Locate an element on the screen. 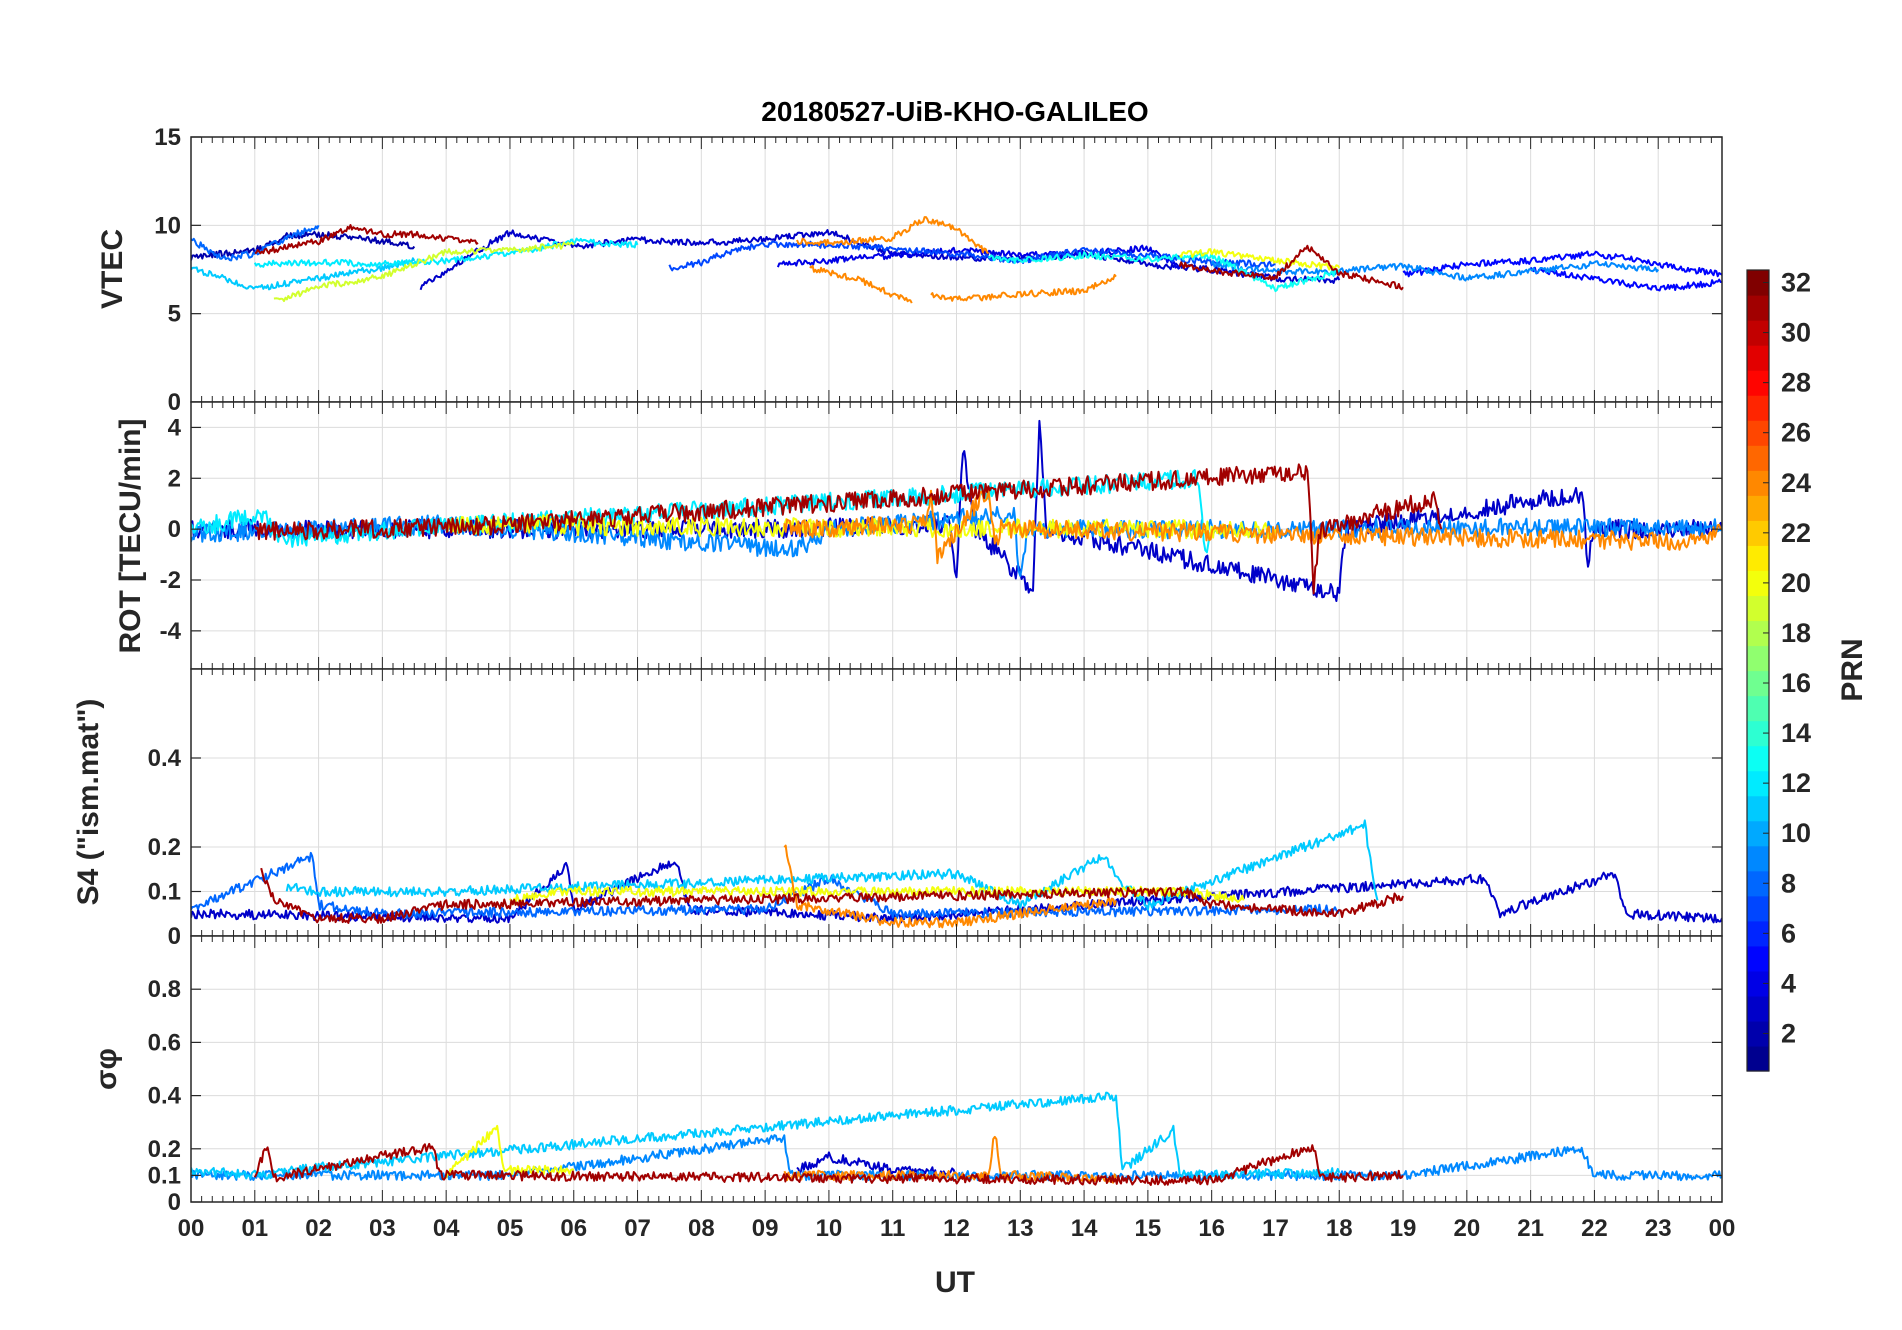 This screenshot has width=1902, height=1330. x-axis-label: UT is located at coordinates (955, 1282).